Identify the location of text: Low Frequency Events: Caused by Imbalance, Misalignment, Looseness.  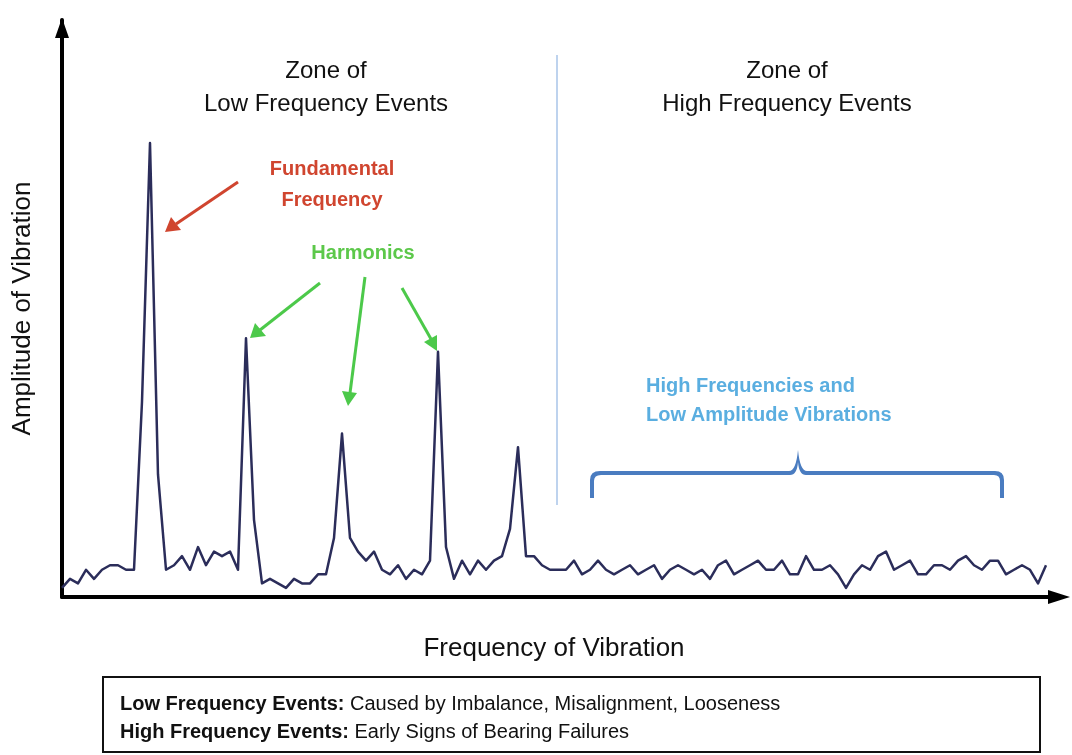
(450, 703).